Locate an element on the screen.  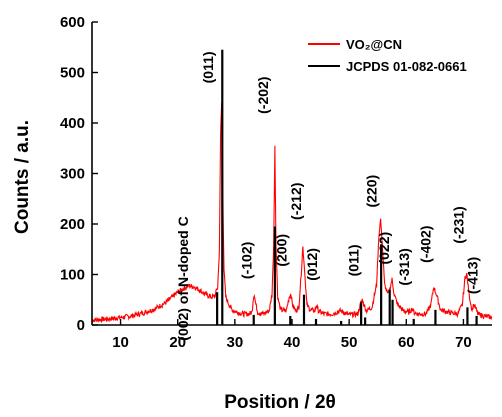
y-tick-label: 0 is located at coordinates (81, 325).